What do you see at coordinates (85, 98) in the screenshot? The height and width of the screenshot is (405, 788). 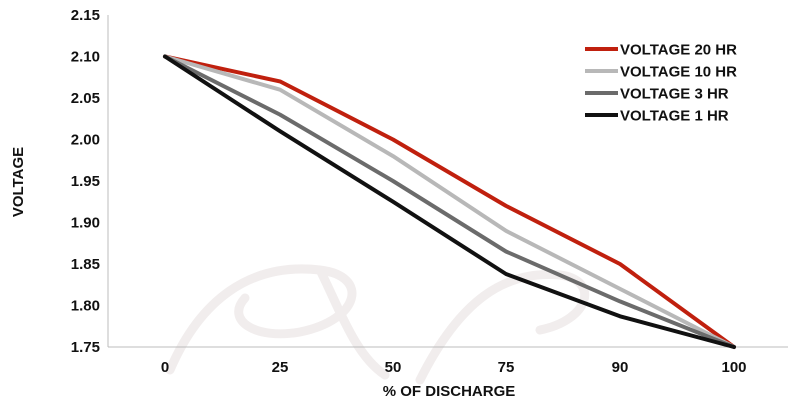 I see `y-tick-label: 2.05` at bounding box center [85, 98].